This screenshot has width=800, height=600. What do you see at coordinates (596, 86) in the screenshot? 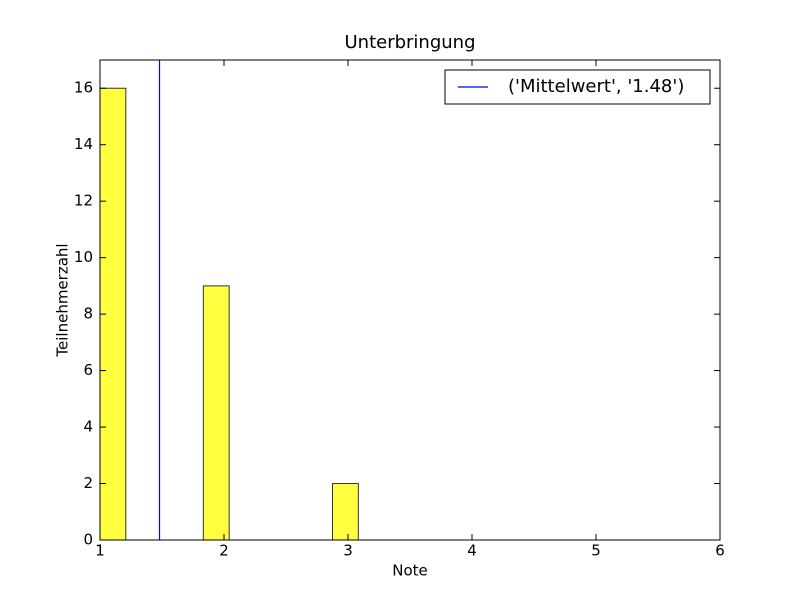
I see `legend-label: ('Mittelwert', '1.48')` at bounding box center [596, 86].